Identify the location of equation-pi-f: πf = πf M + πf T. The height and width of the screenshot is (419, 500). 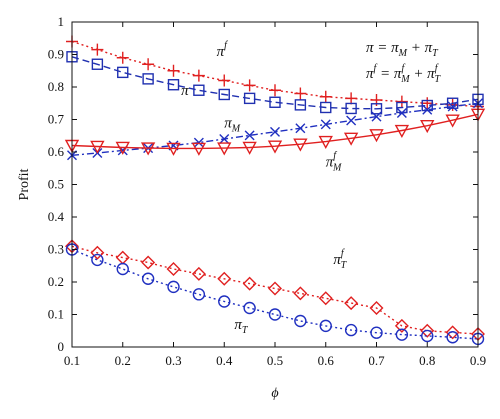
(403, 74).